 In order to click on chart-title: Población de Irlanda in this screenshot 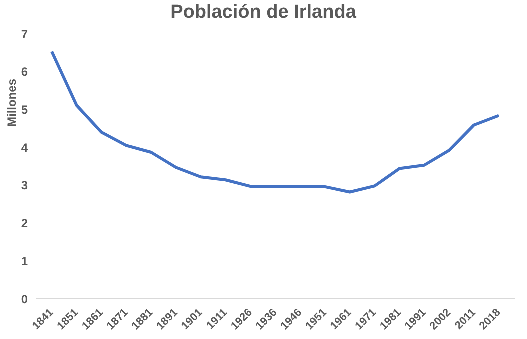, I will do `click(264, 13)`.